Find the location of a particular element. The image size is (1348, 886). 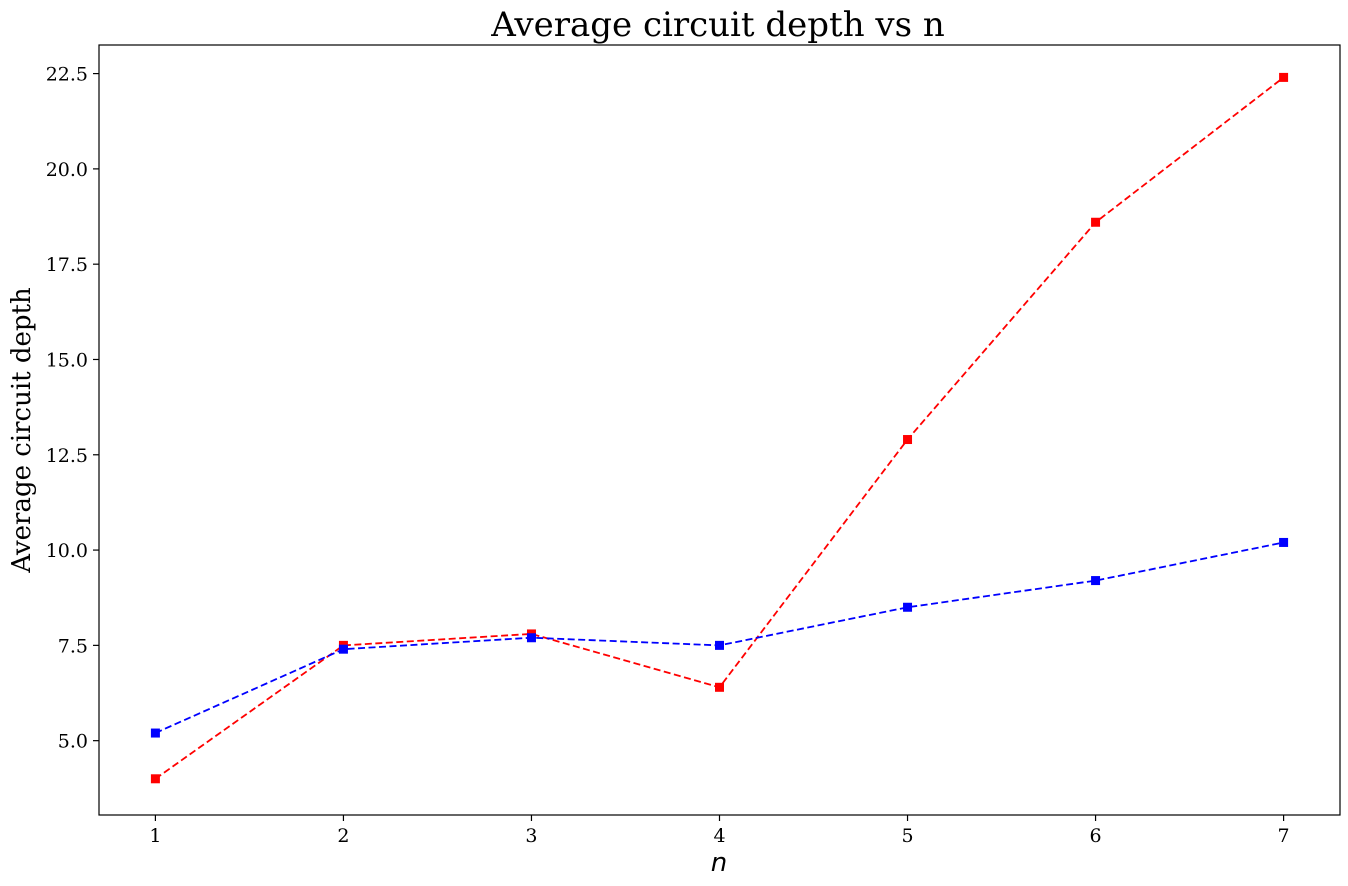

x-tick-label: 3 is located at coordinates (531, 836).